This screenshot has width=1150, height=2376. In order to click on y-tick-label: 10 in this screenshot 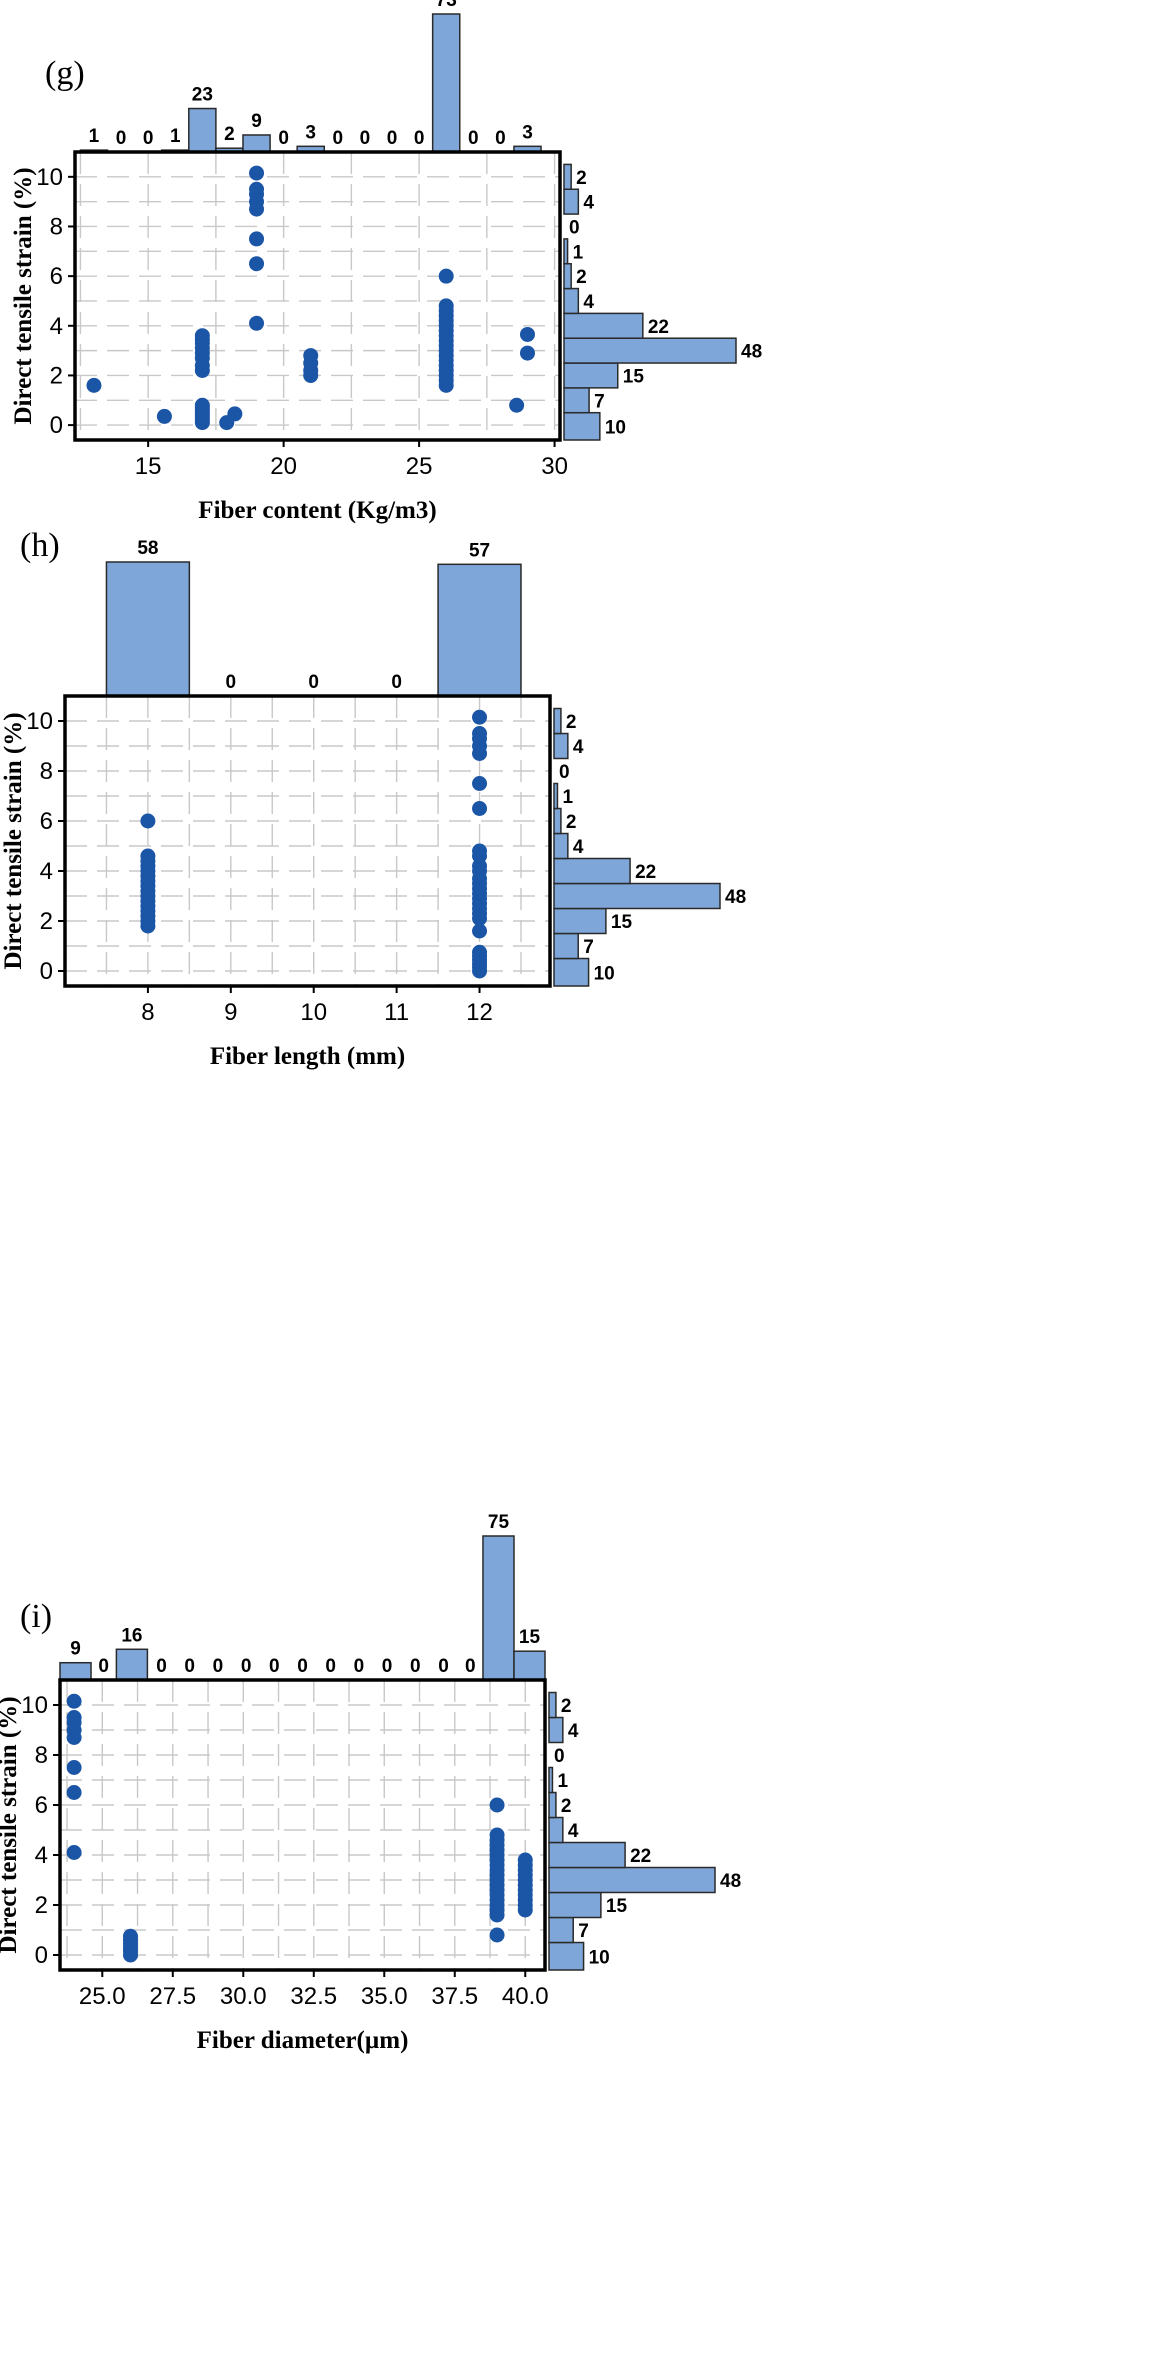, I will do `click(49, 177)`.